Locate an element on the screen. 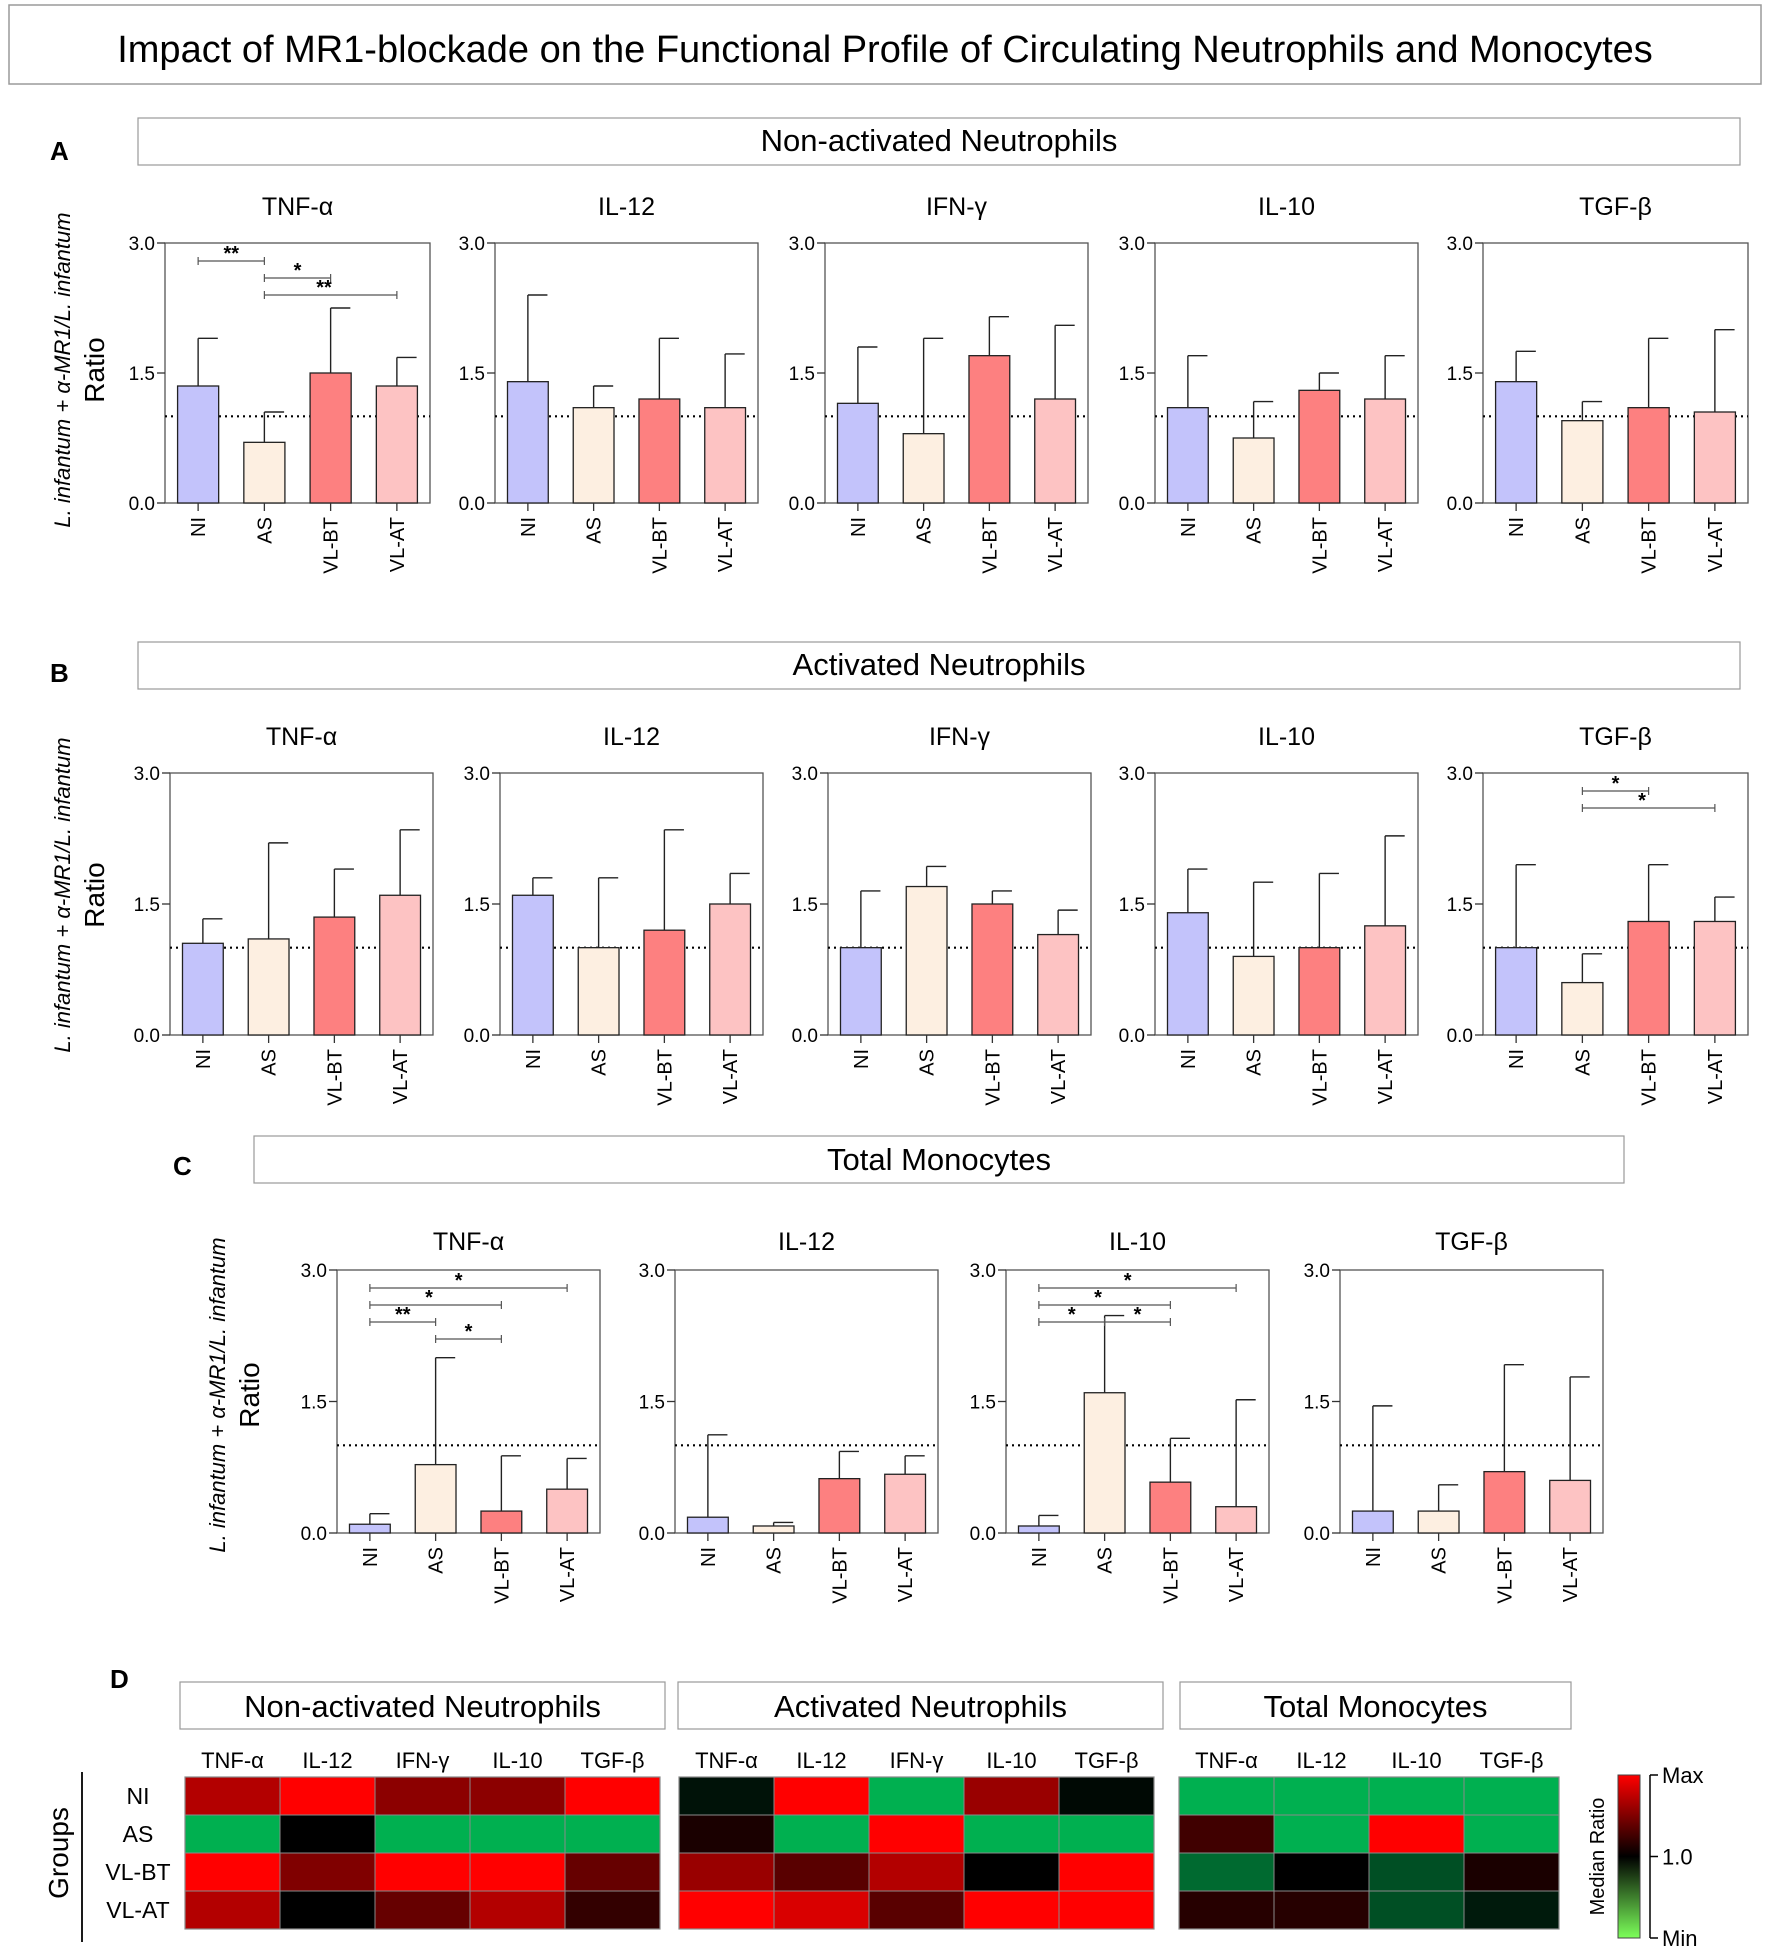 Image resolution: width=1772 pixels, height=1954 pixels. y-tick-label: 3.0 is located at coordinates (652, 1271).